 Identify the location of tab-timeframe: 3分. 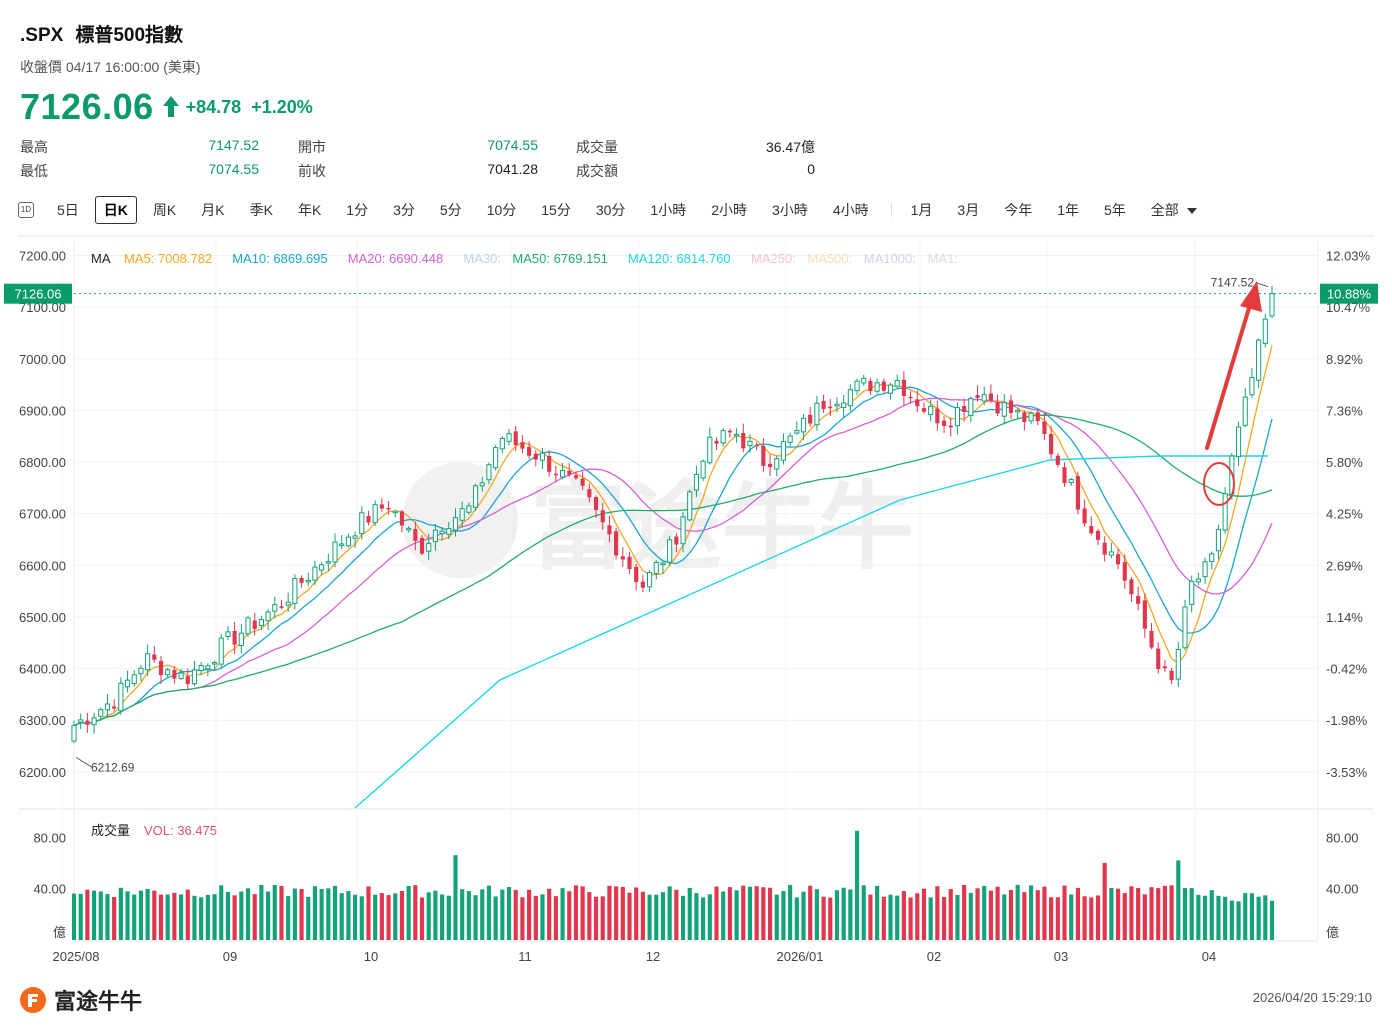
(404, 210).